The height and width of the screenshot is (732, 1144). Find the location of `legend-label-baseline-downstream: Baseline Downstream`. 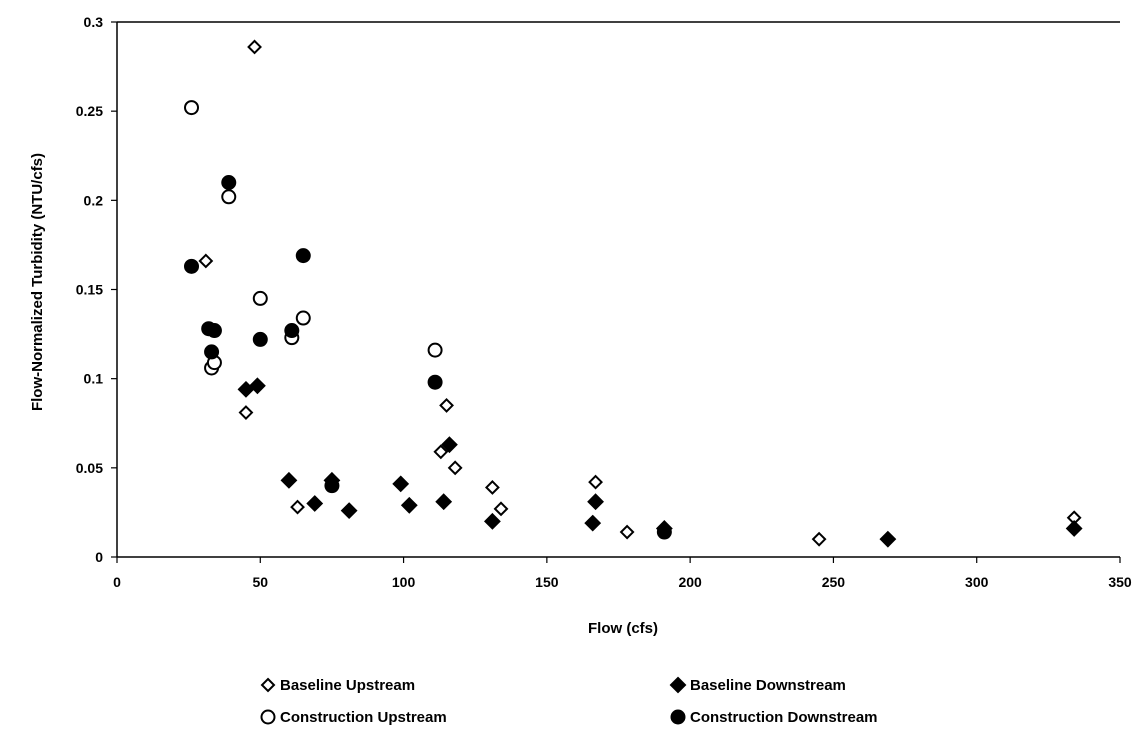

legend-label-baseline-downstream: Baseline Downstream is located at coordinates (768, 685).